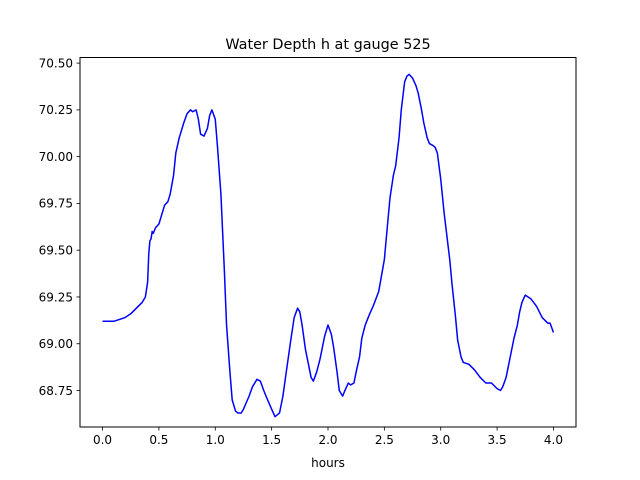  What do you see at coordinates (158, 440) in the screenshot?
I see `x-tick-label: 0.5` at bounding box center [158, 440].